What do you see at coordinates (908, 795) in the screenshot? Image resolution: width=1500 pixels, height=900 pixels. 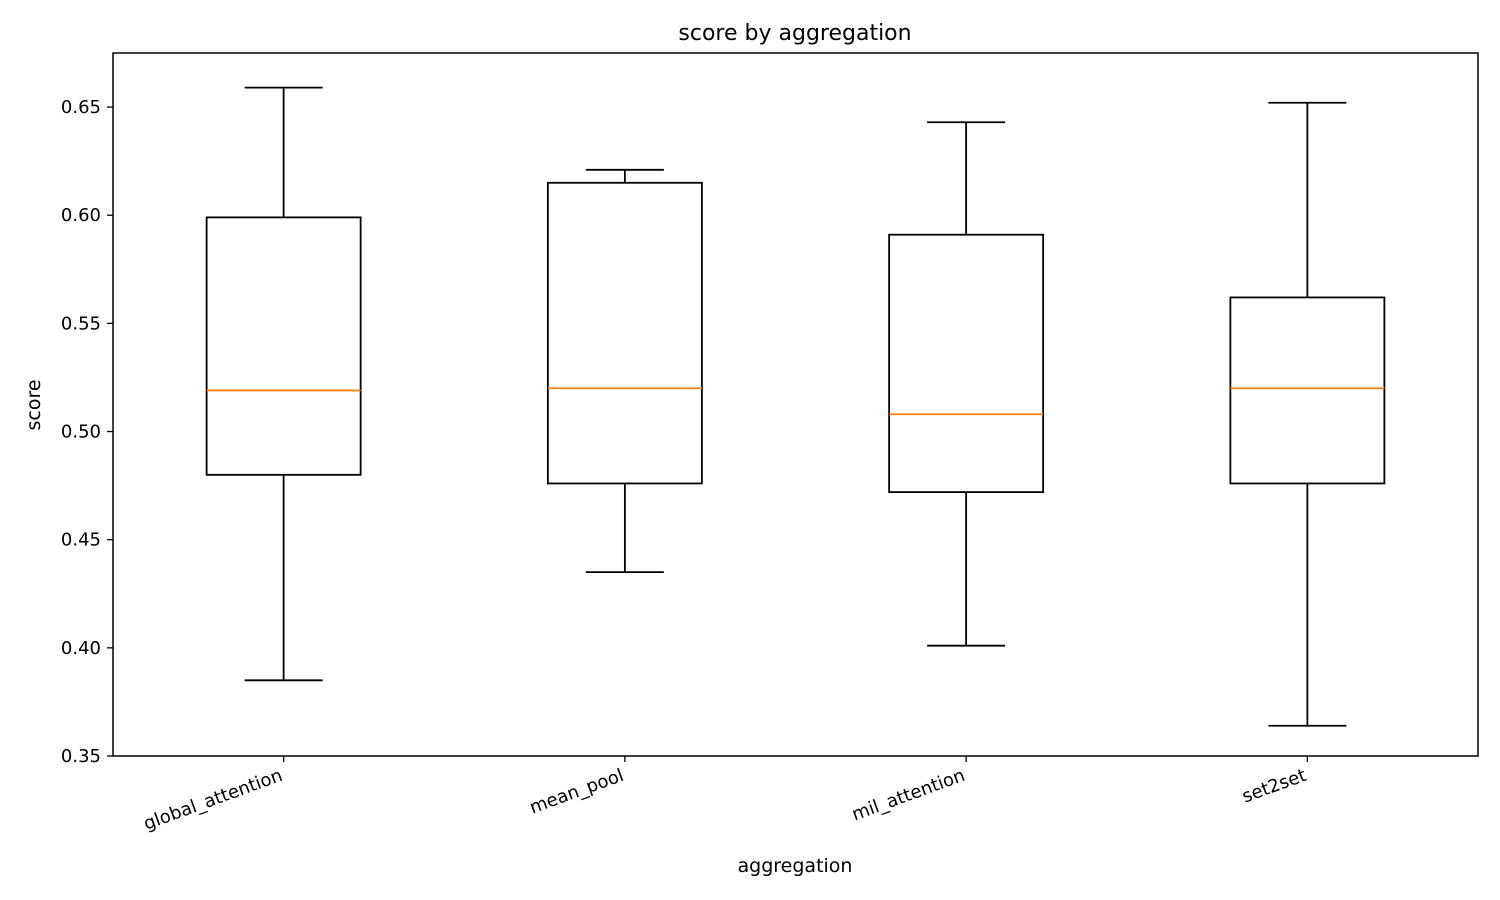 I see `x-tick-label: mil_attention` at bounding box center [908, 795].